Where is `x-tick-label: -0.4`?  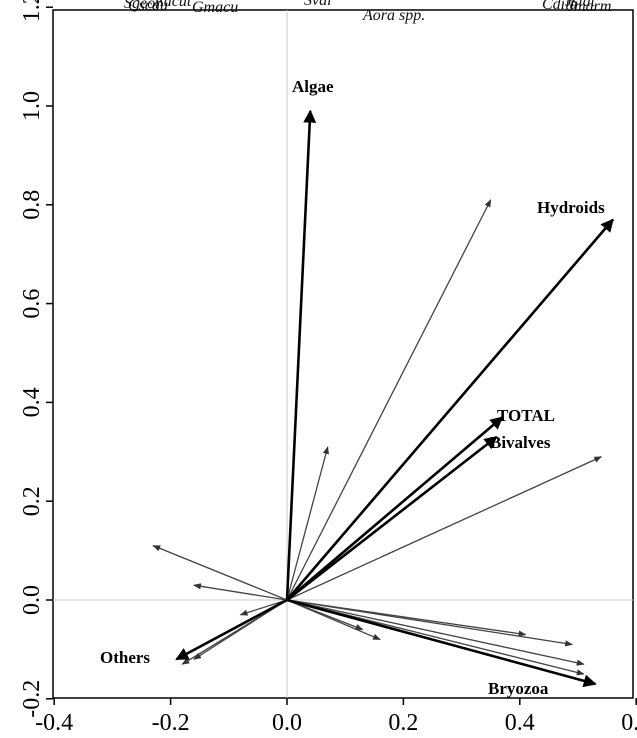 x-tick-label: -0.4 is located at coordinates (54, 723).